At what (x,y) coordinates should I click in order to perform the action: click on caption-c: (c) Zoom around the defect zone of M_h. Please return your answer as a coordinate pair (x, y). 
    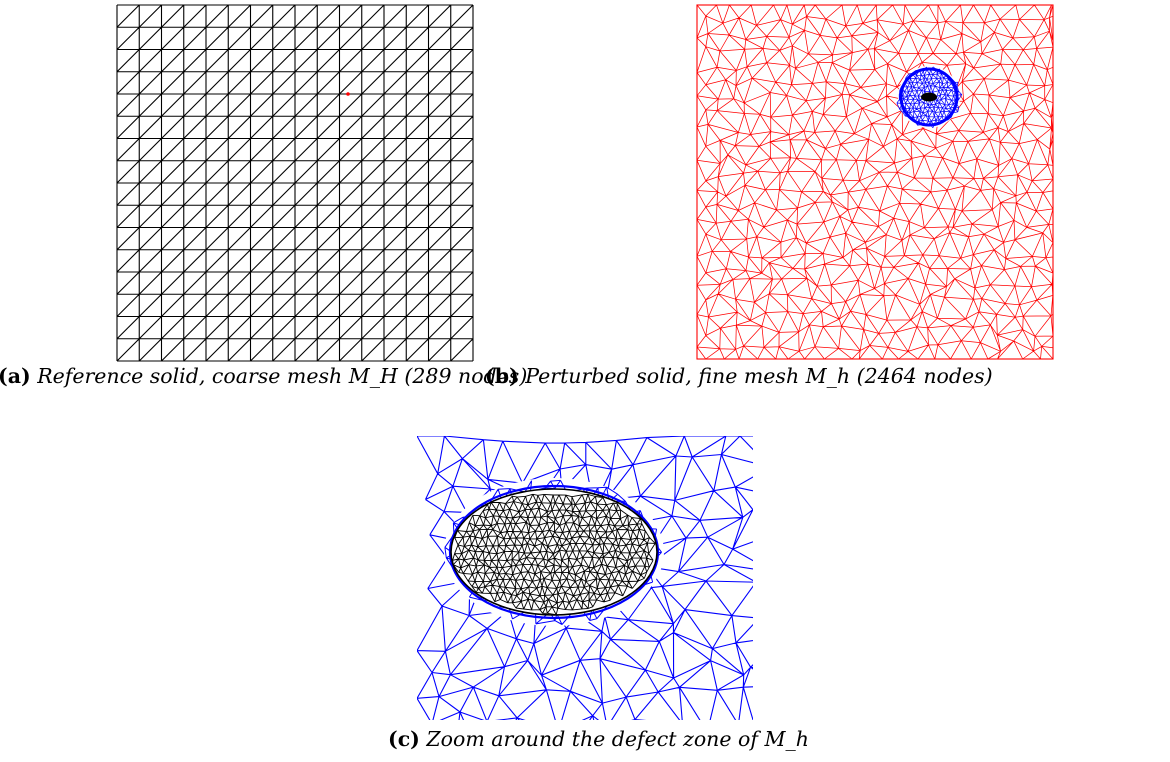
    Looking at the image, I should click on (598, 739).